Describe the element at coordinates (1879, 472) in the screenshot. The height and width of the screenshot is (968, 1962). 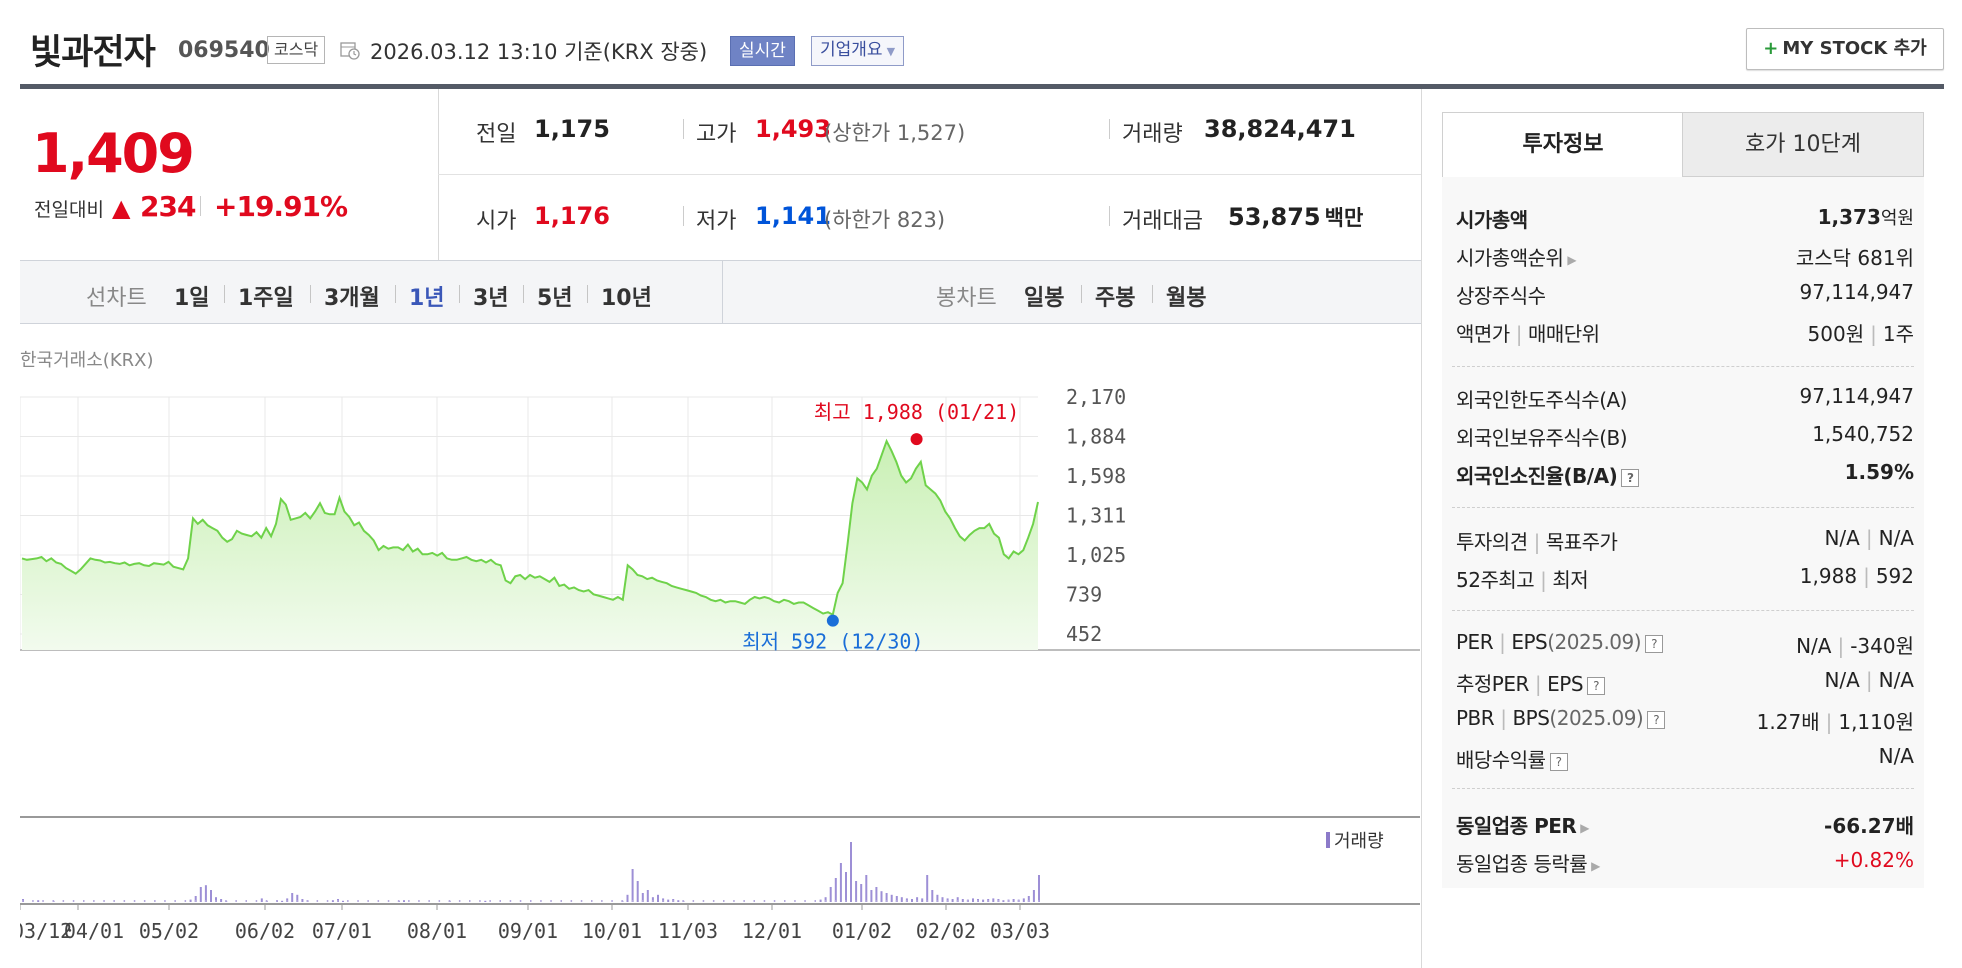
I see `foreign-ratio-value: 1.59%` at that location.